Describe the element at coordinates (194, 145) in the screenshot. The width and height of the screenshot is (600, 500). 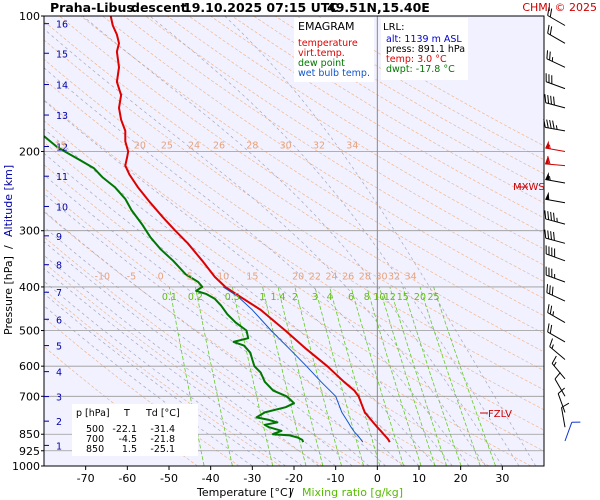
I see `theta-label-200: 24` at that location.